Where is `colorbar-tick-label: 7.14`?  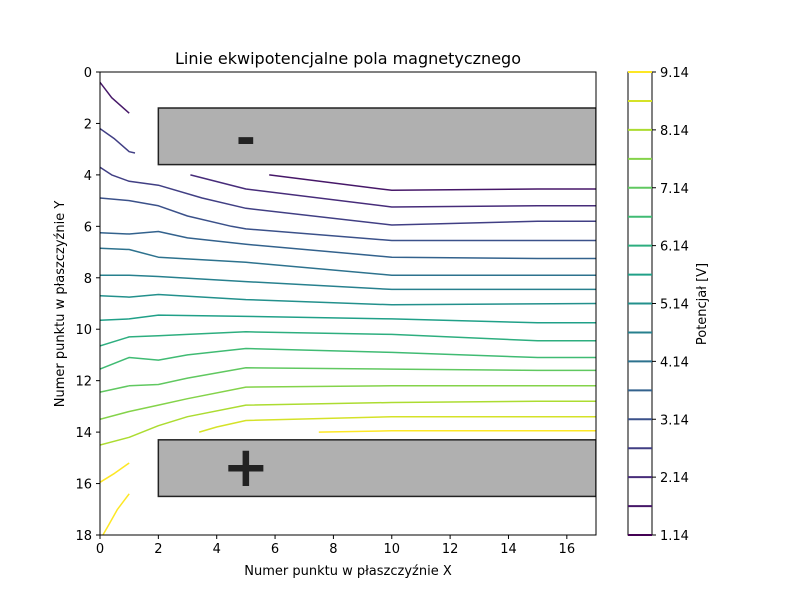
colorbar-tick-label: 7.14 is located at coordinates (674, 189).